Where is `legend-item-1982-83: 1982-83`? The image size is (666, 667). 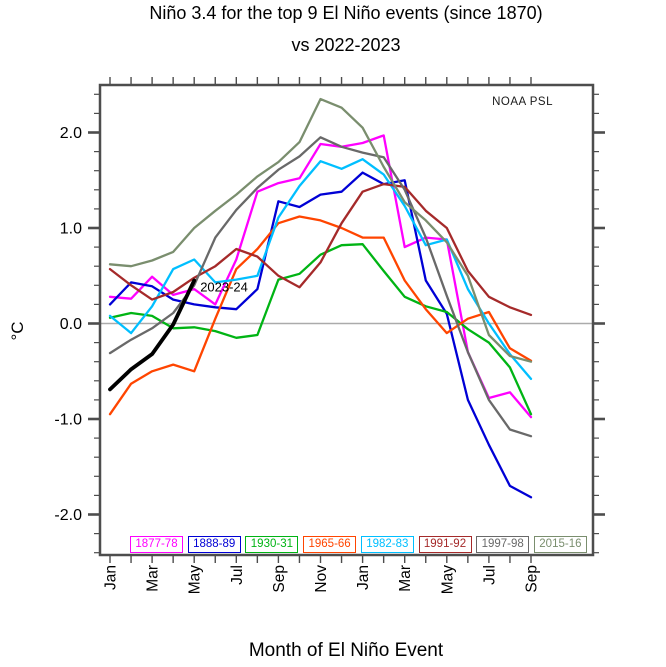 legend-item-1982-83: 1982-83 is located at coordinates (387, 544).